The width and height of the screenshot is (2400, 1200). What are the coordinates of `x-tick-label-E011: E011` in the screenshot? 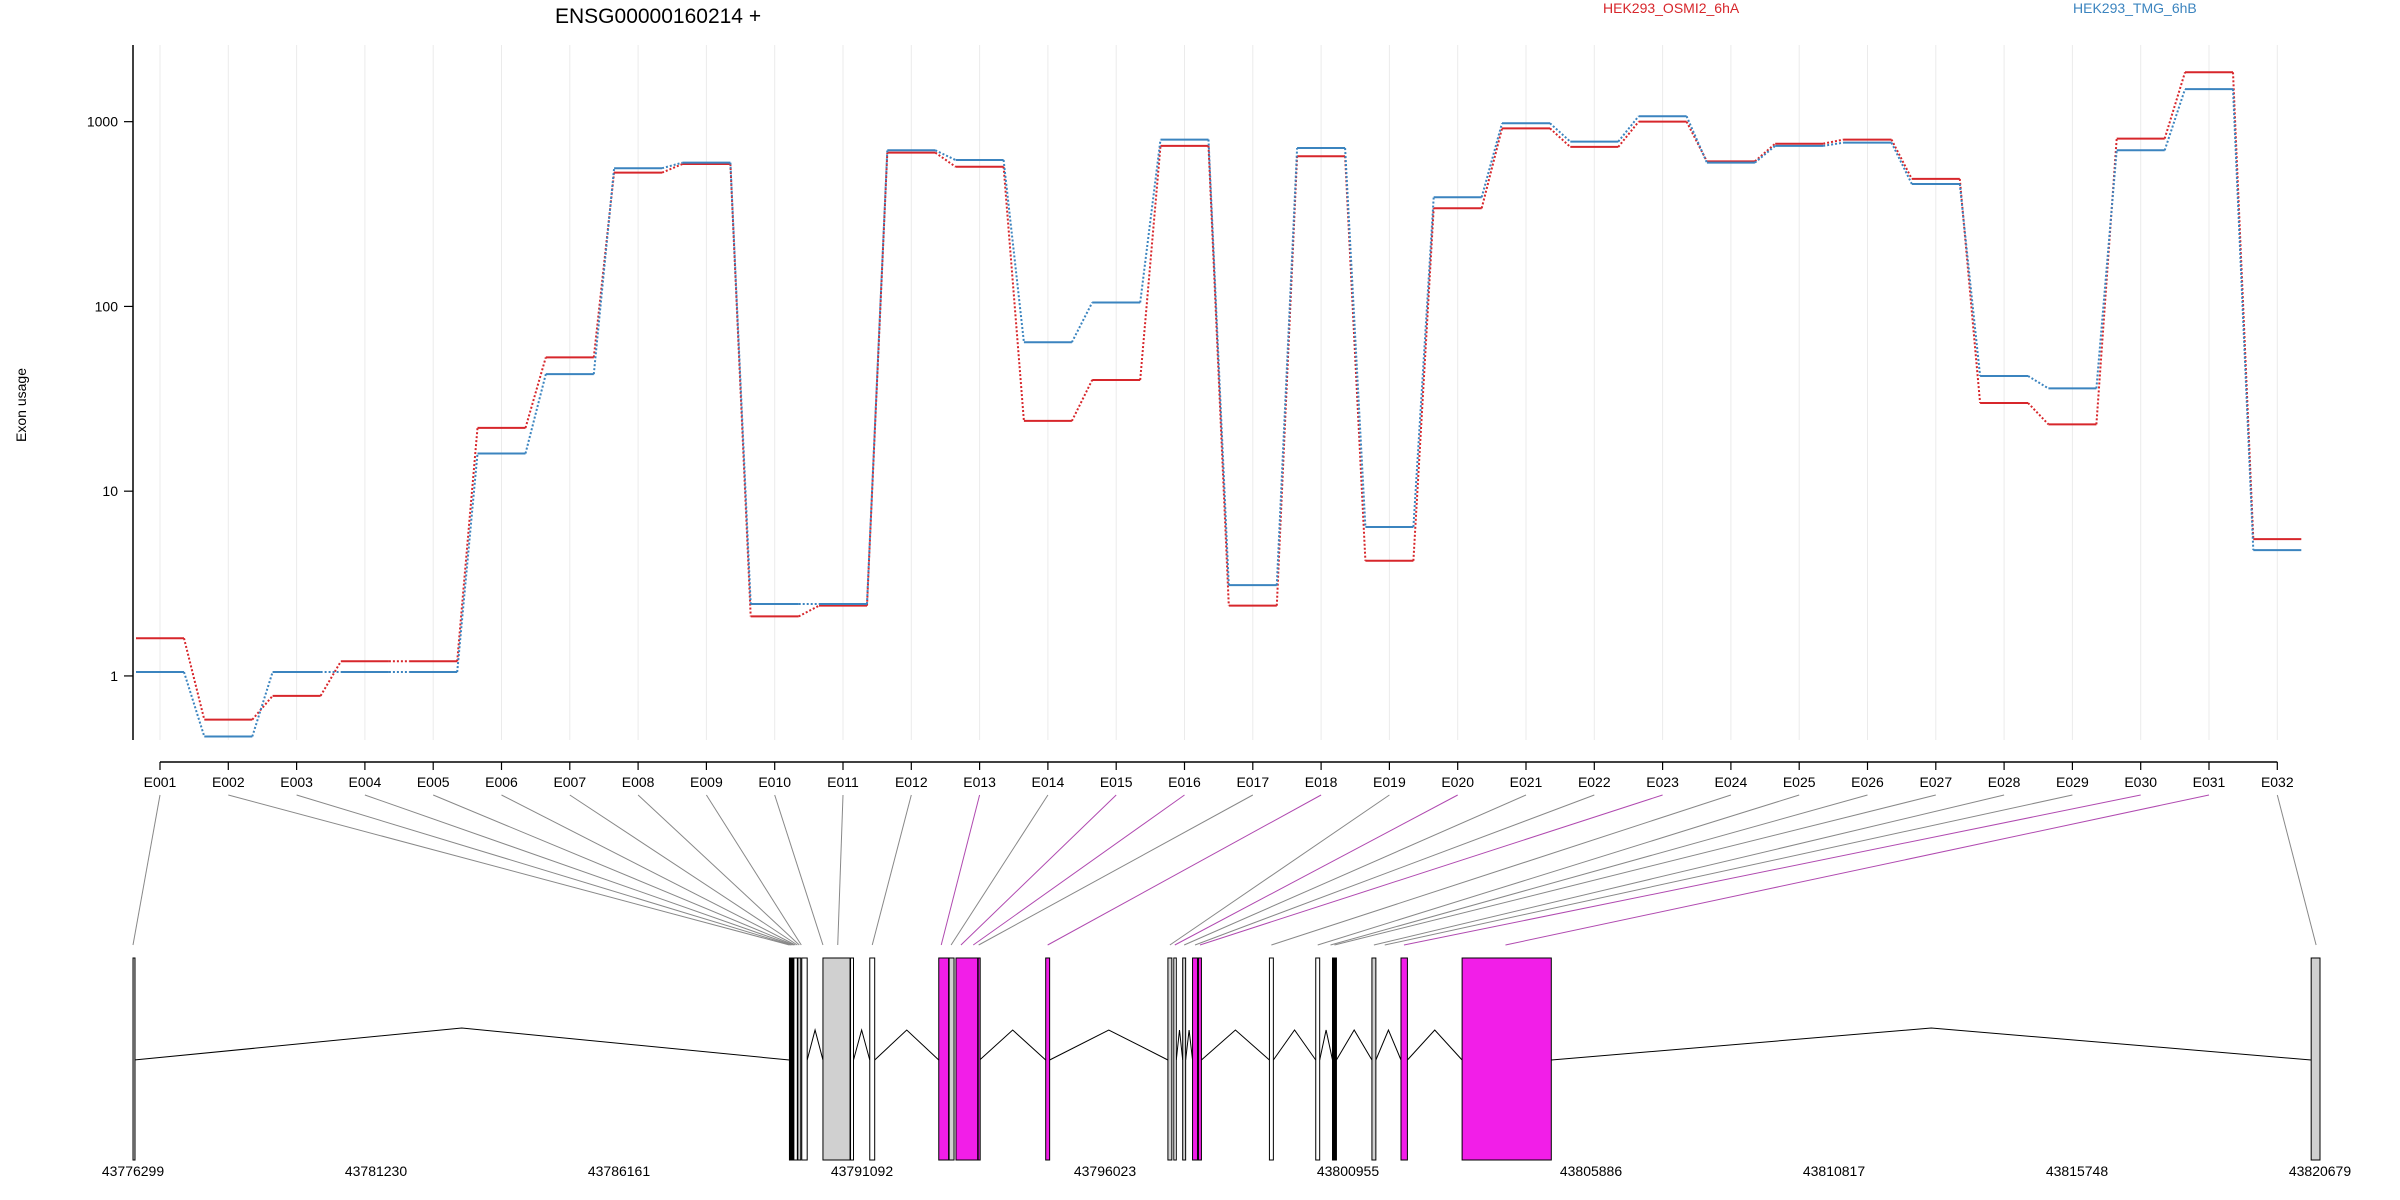 It's located at (843, 782).